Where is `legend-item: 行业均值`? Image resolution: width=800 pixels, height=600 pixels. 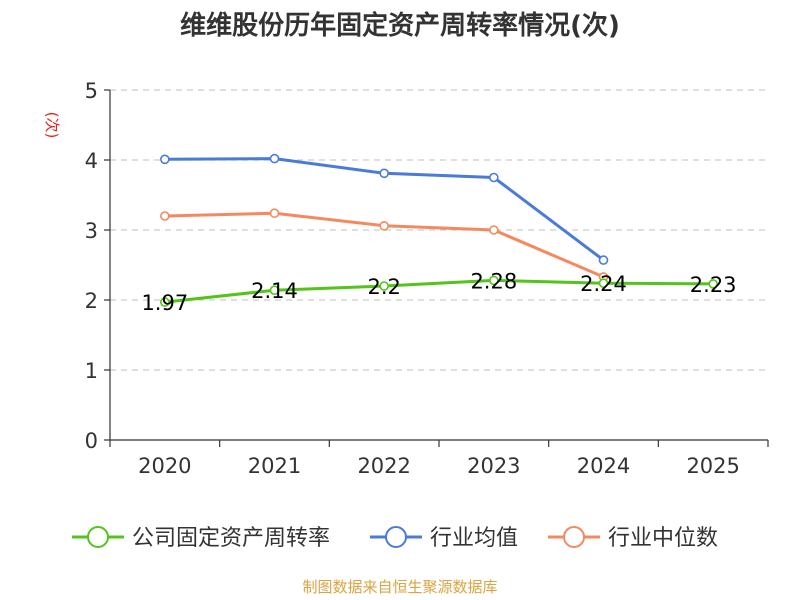 legend-item: 行业均值 is located at coordinates (444, 538).